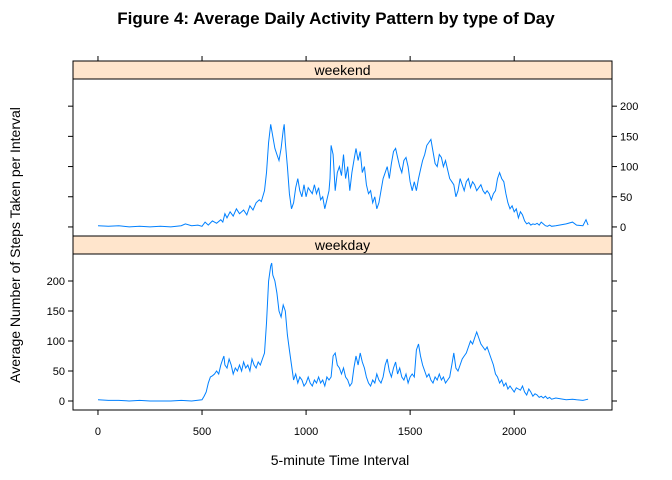  Describe the element at coordinates (342, 245) in the screenshot. I see `strip-label-weekday: weekday` at that location.